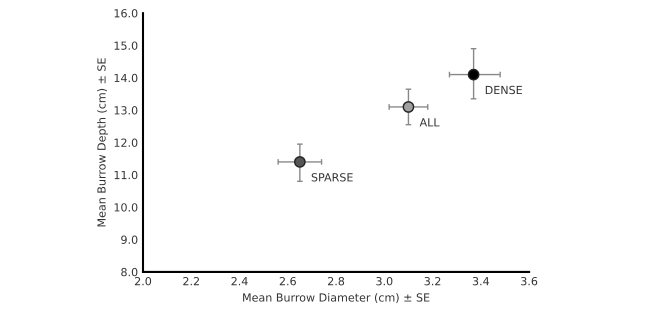 This screenshot has height=328, width=650. I want to click on y-tick-label: 9.0, so click(129, 240).